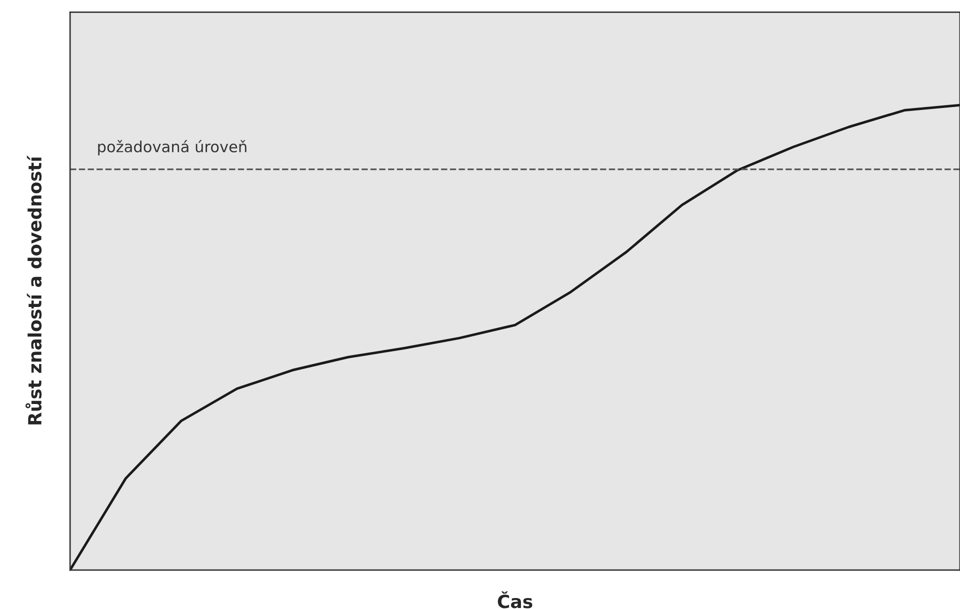 This screenshot has width=960, height=609. I want to click on x-axis-title: Čas, so click(515, 599).